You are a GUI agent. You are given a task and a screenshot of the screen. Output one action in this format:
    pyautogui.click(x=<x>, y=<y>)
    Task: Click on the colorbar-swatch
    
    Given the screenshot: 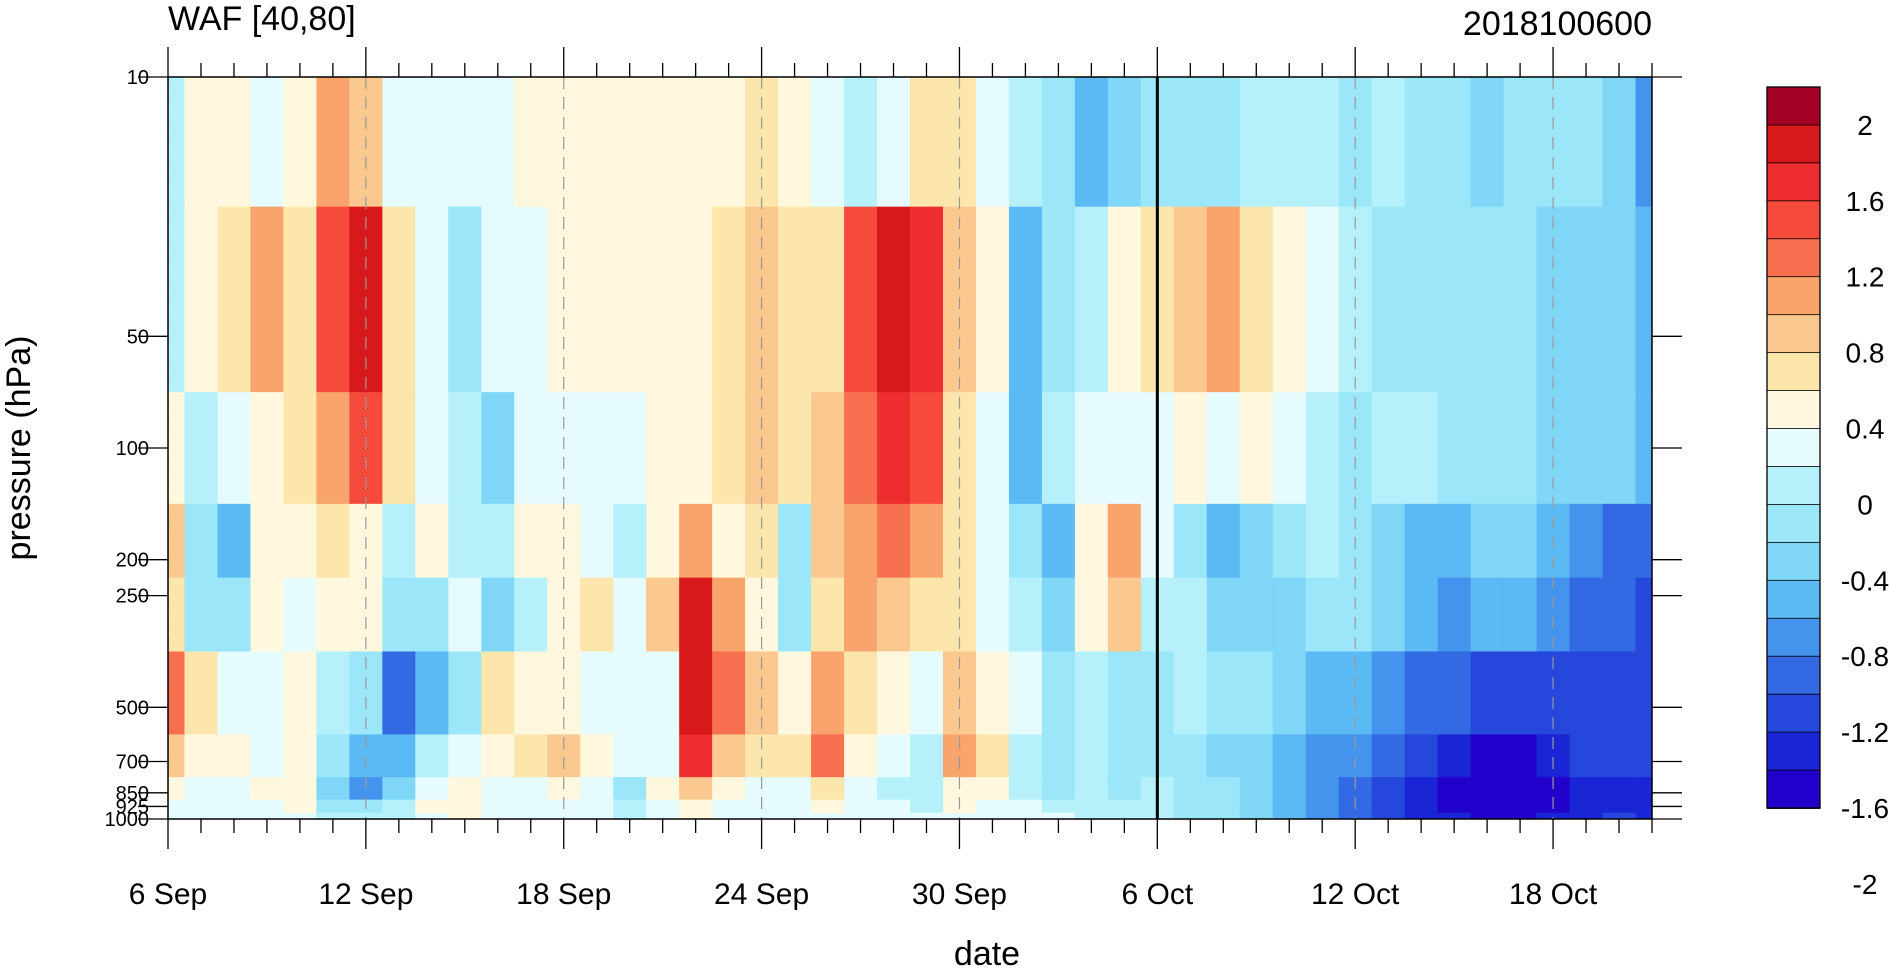 What is the action you would take?
    pyautogui.click(x=1793, y=106)
    